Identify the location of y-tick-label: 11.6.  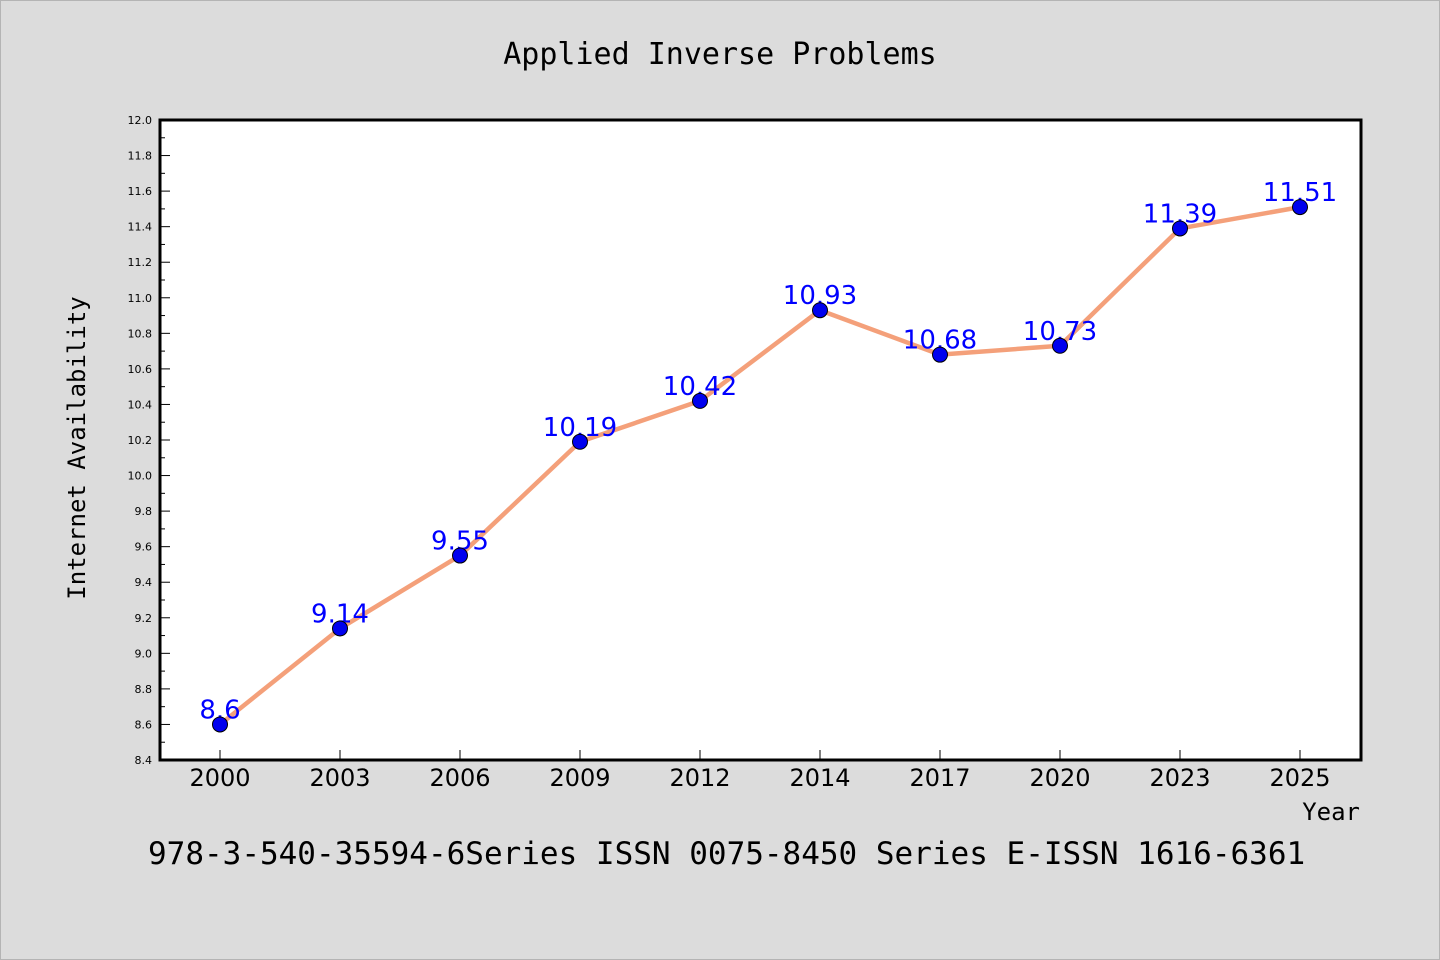
(140, 191).